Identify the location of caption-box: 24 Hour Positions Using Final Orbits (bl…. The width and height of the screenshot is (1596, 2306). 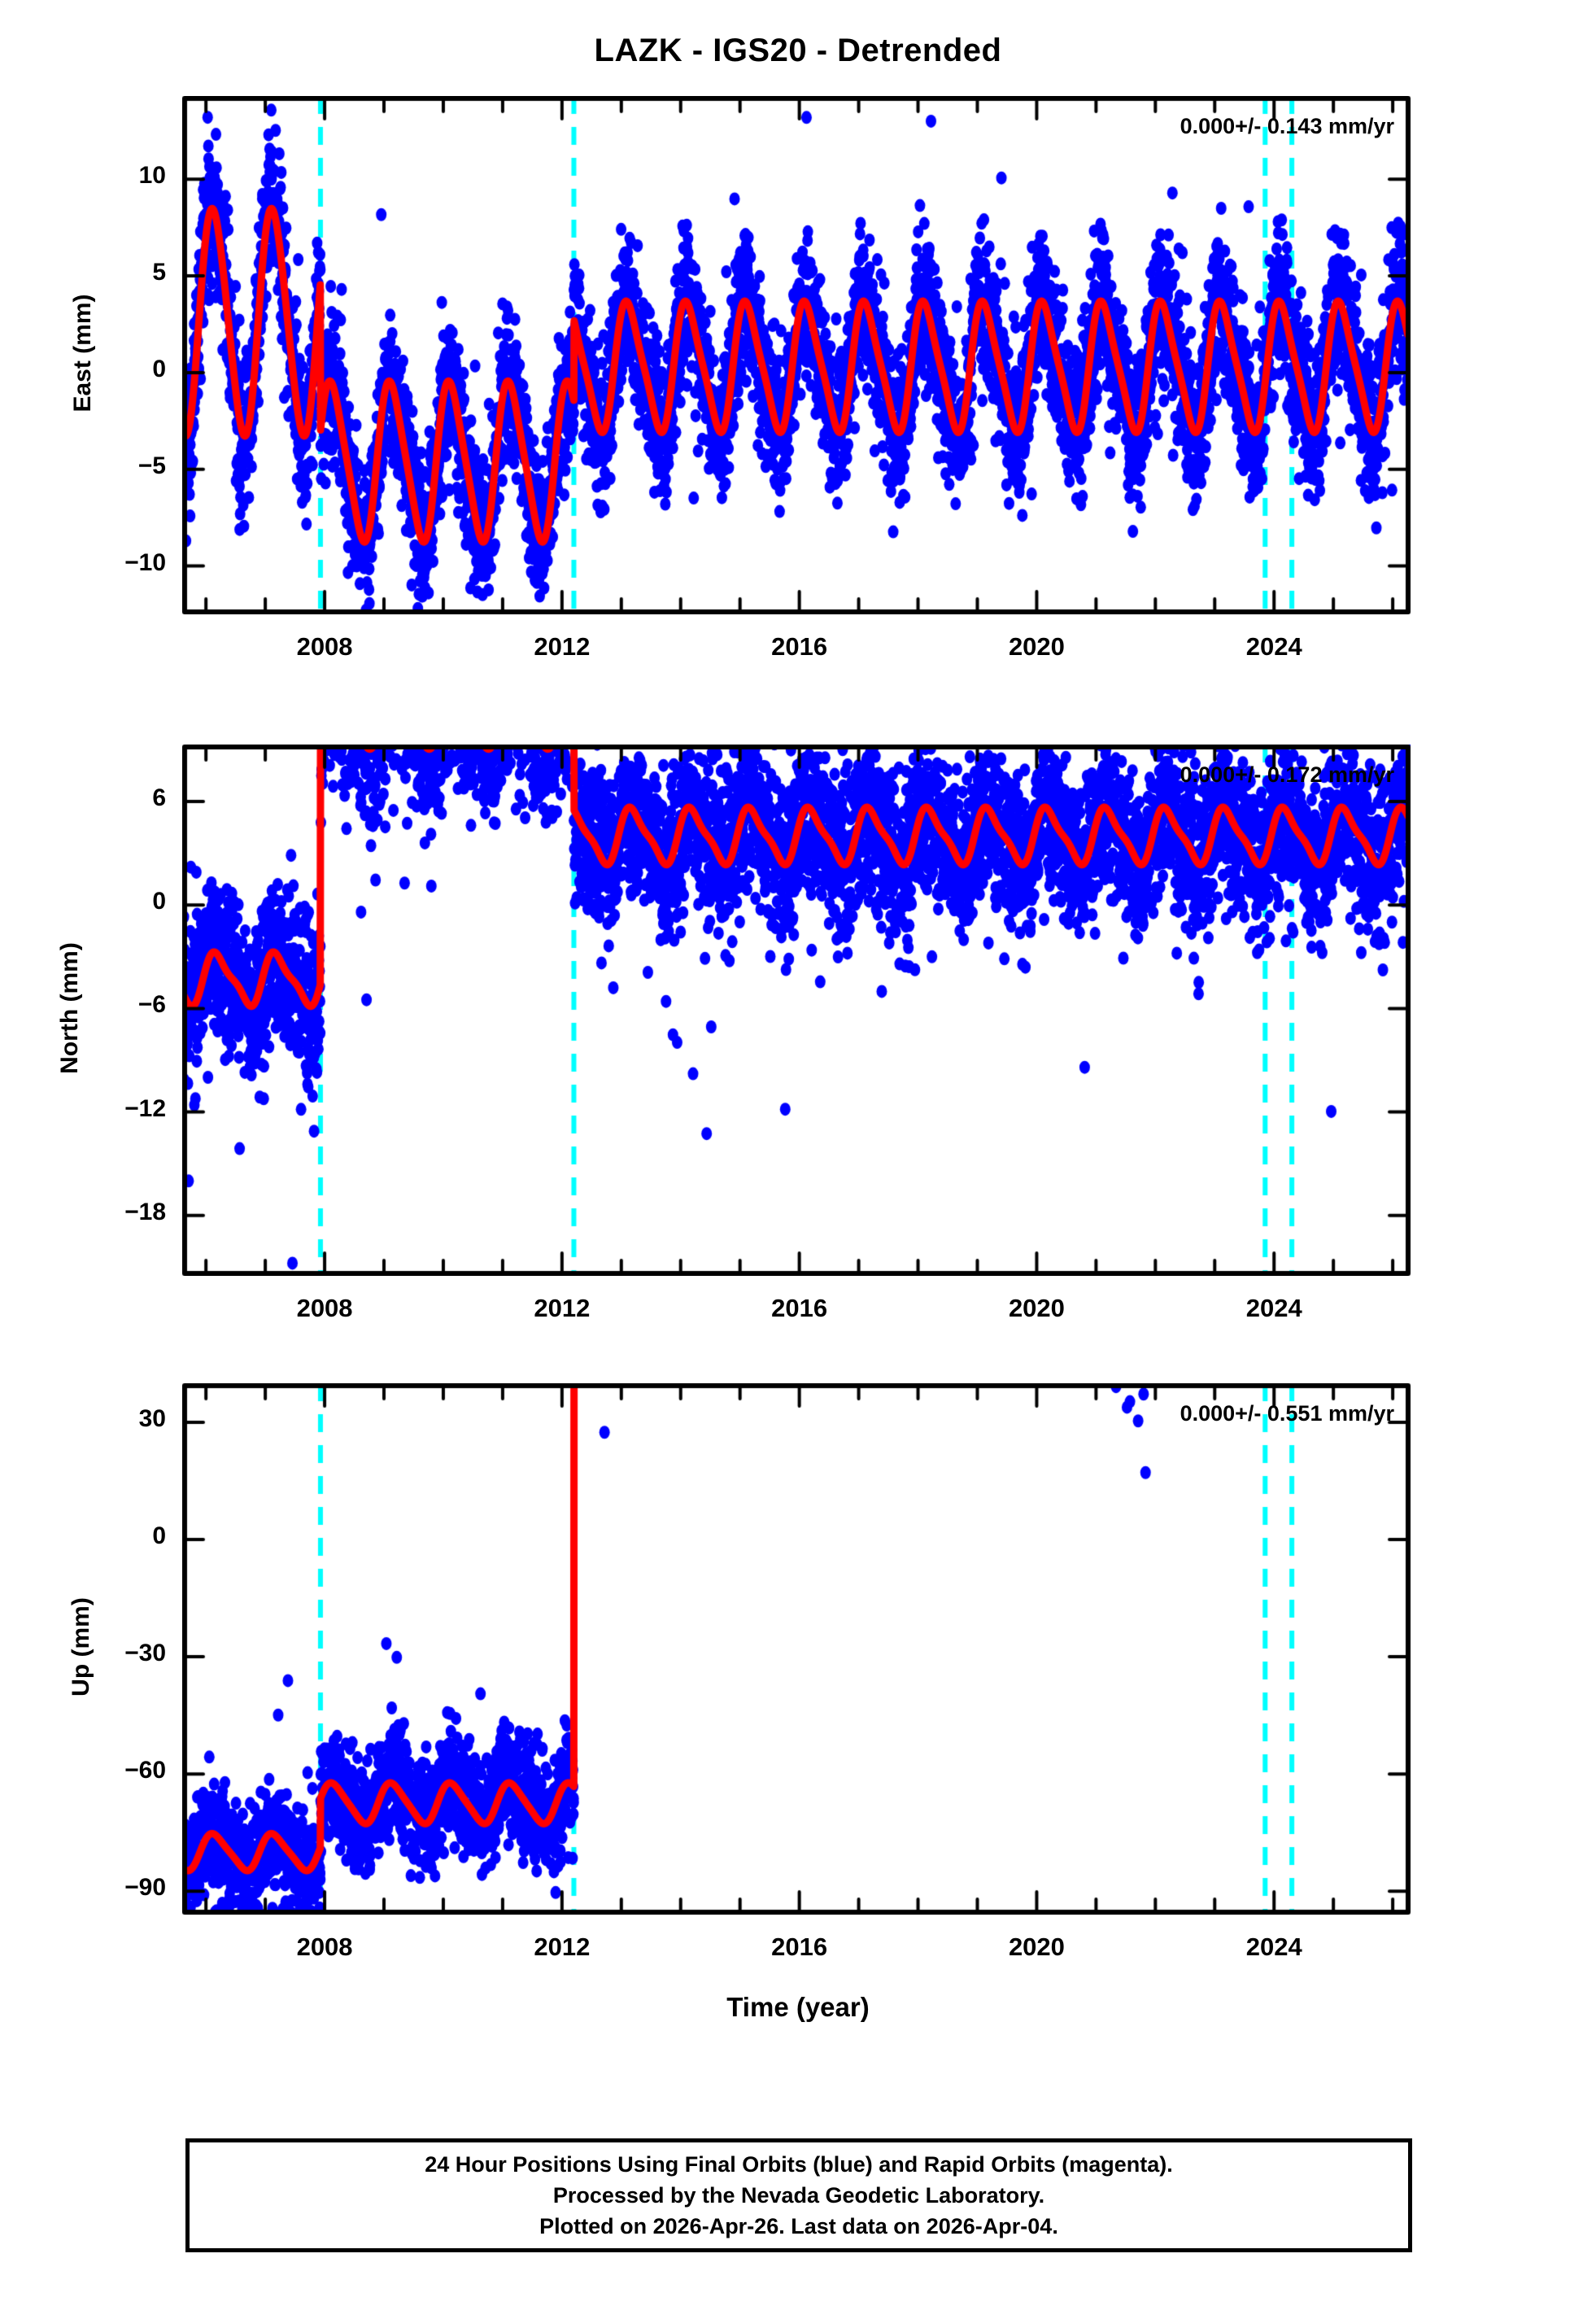
(798, 2195).